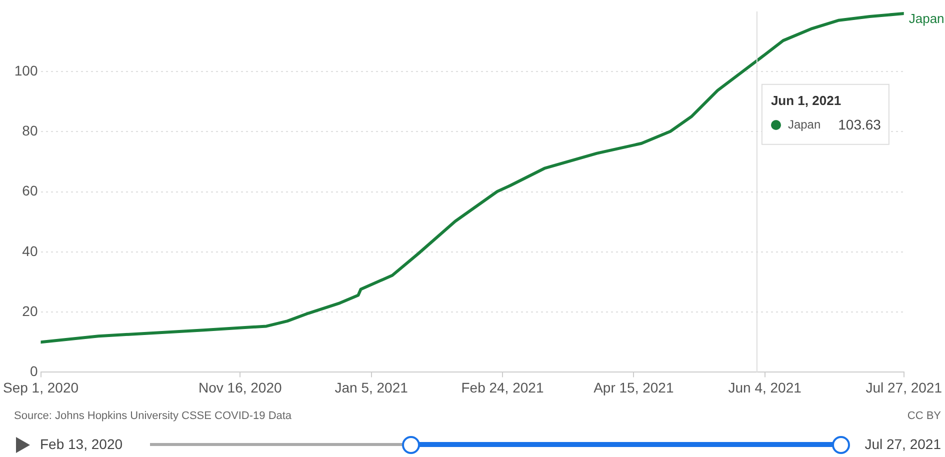 The image size is (945, 457). I want to click on x-tick-label: Apr 15, 2021, so click(634, 387).